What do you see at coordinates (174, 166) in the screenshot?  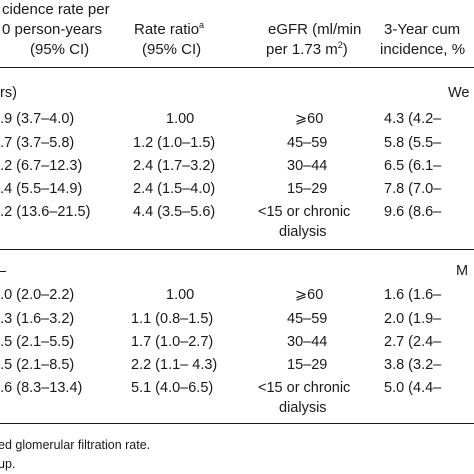 I see `ratio-cell: 2.4 (1.7–3.2)` at bounding box center [174, 166].